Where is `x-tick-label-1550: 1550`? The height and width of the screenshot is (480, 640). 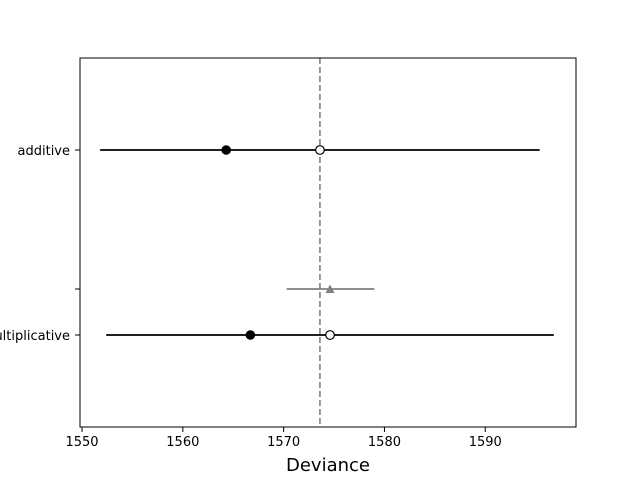
x-tick-label-1550: 1550 is located at coordinates (81, 442).